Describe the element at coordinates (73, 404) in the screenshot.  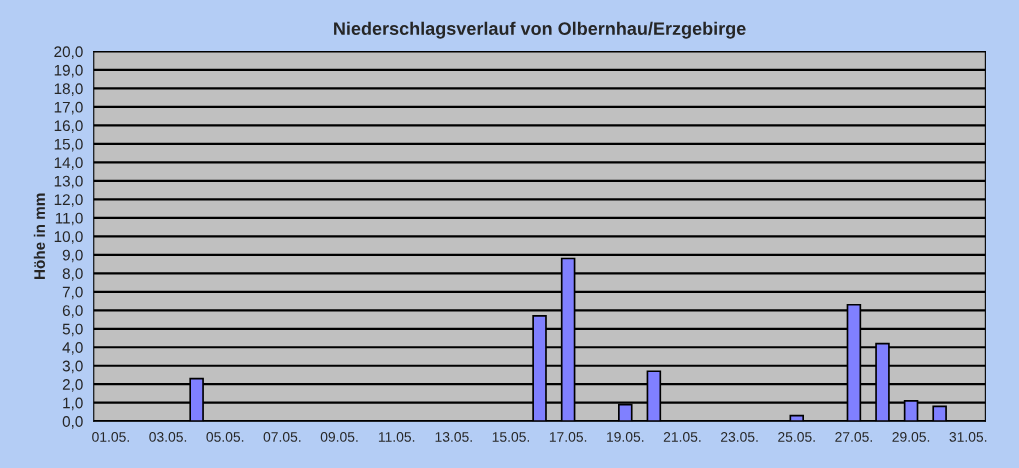
I see `y-tick-label: 1,0` at that location.